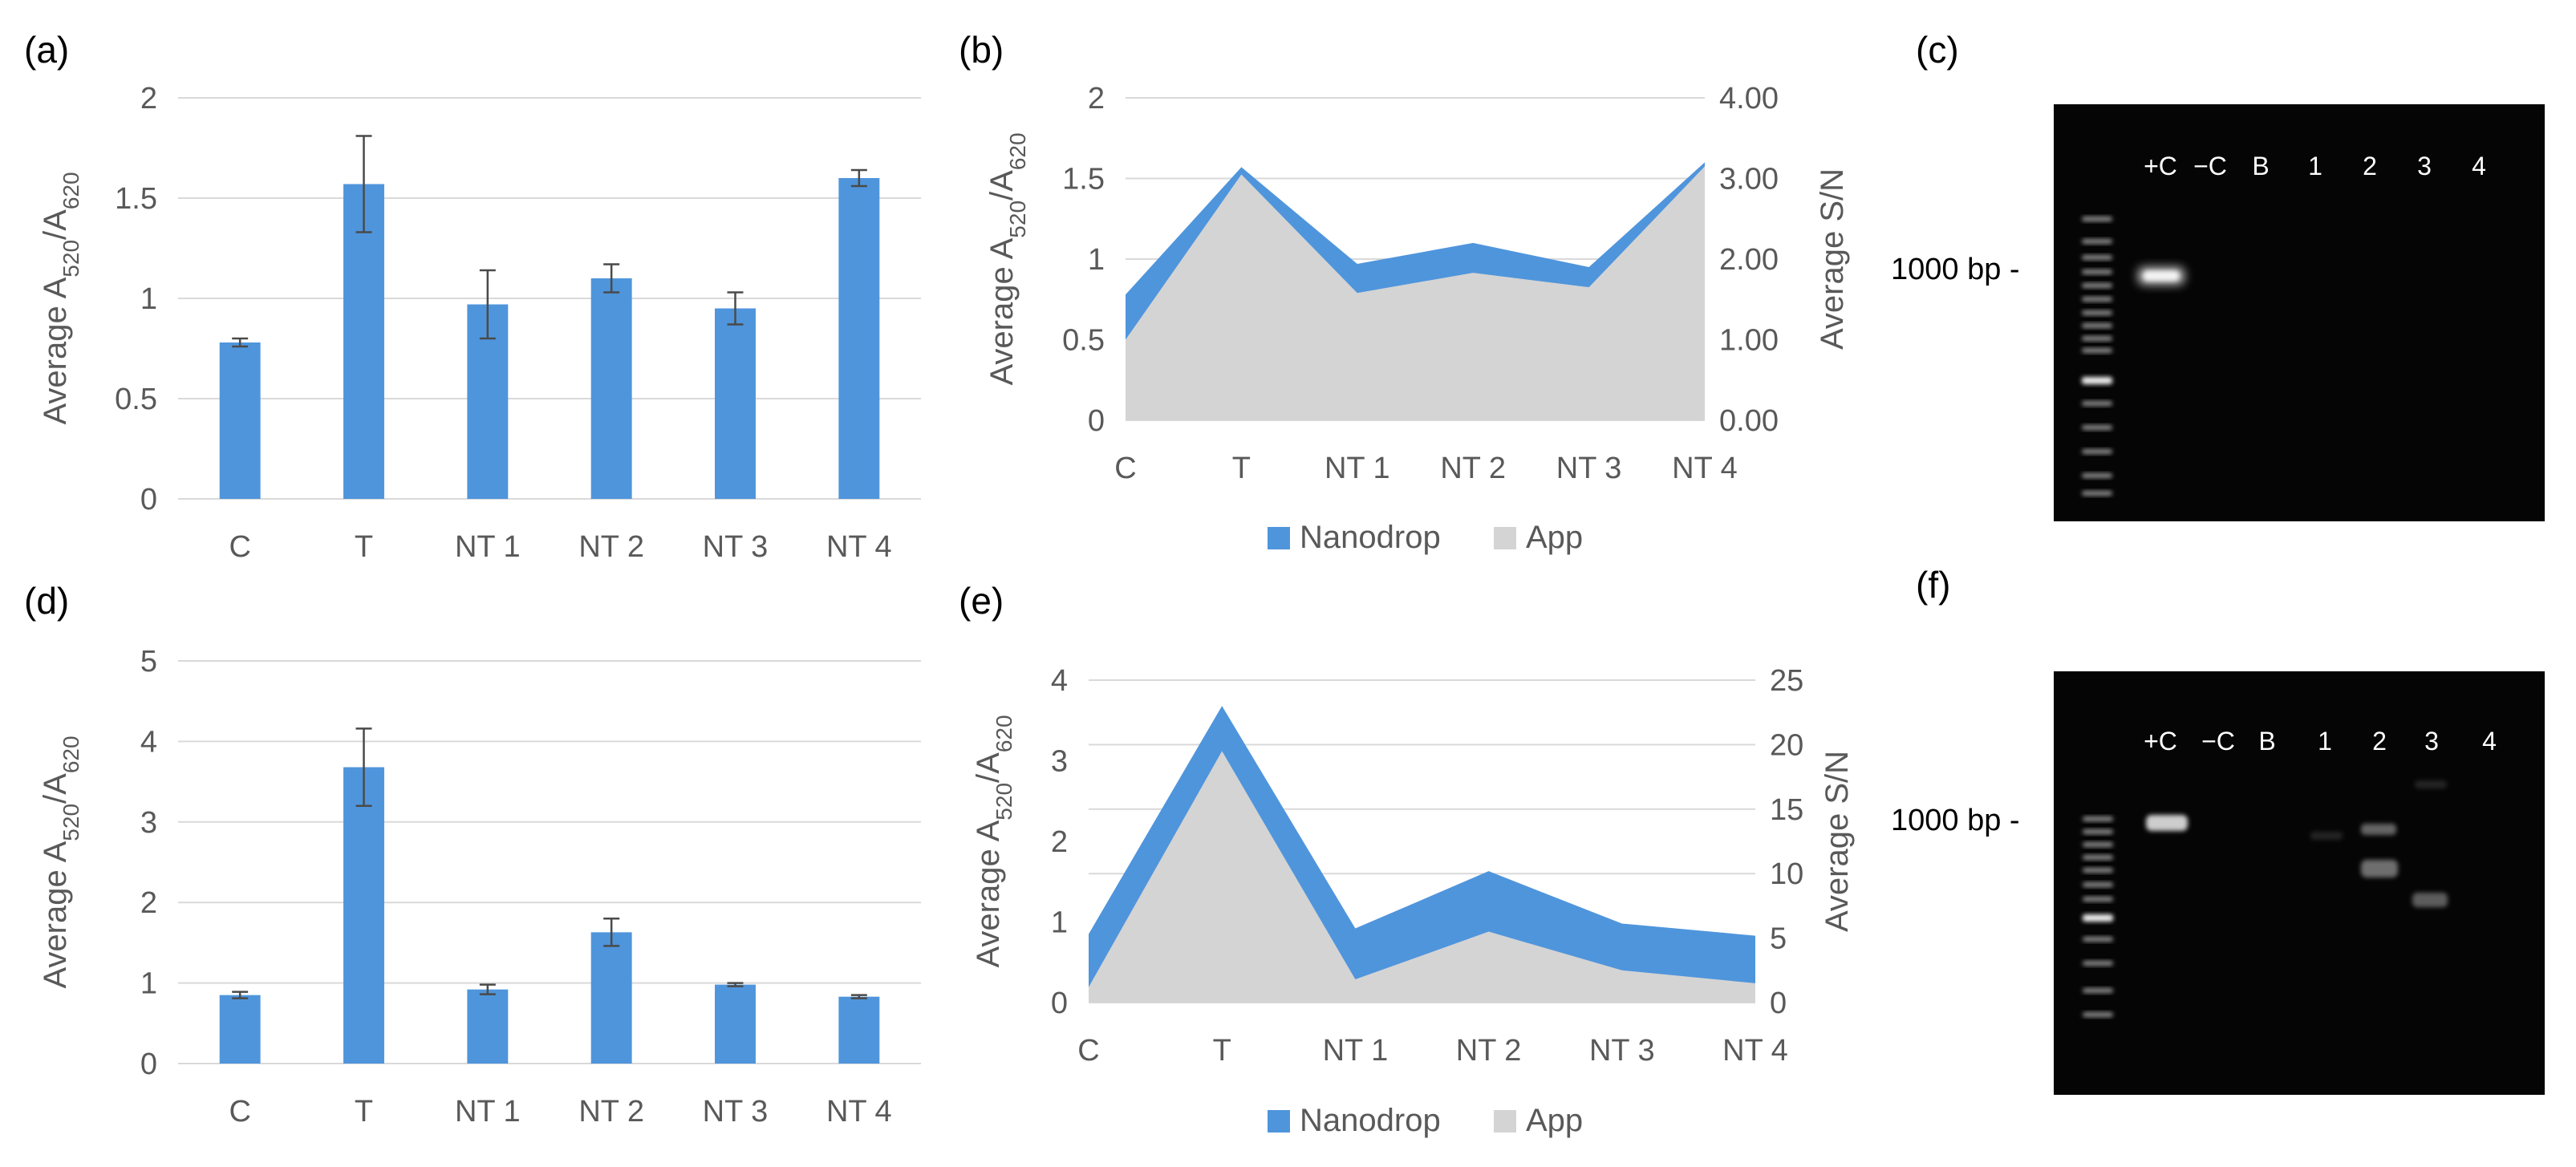 Image resolution: width=2576 pixels, height=1167 pixels. I want to click on y2-tick-label: 3.00, so click(1749, 180).